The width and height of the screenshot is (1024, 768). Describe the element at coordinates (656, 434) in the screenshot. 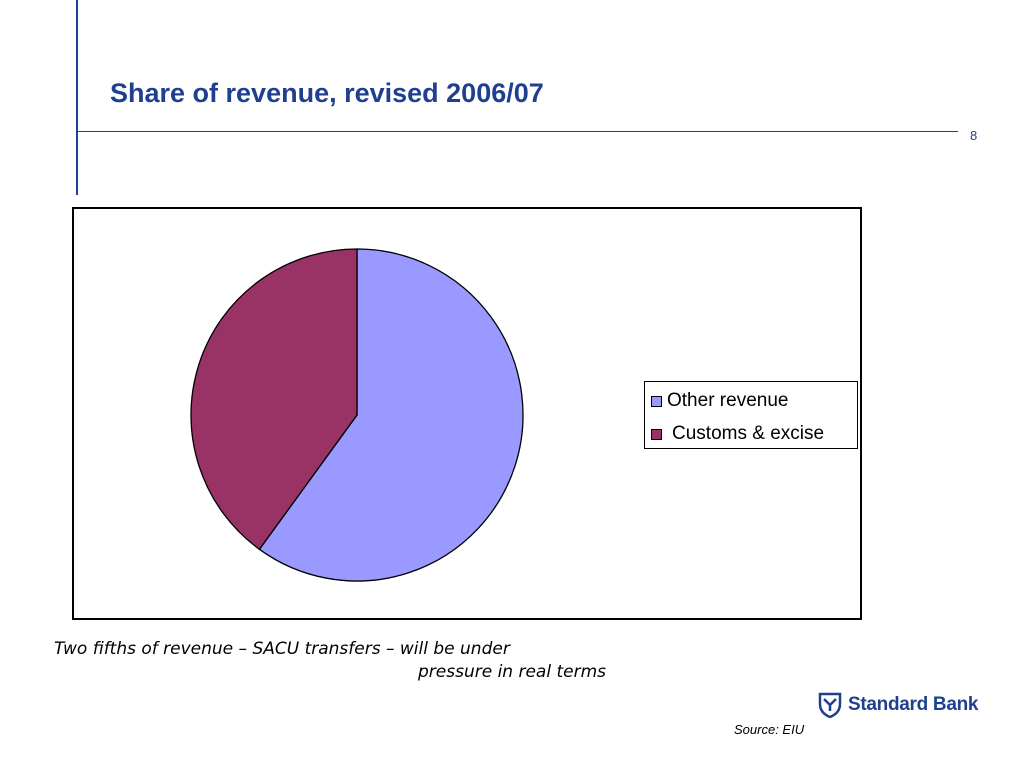

I see `legend-swatch-customs-excise` at that location.